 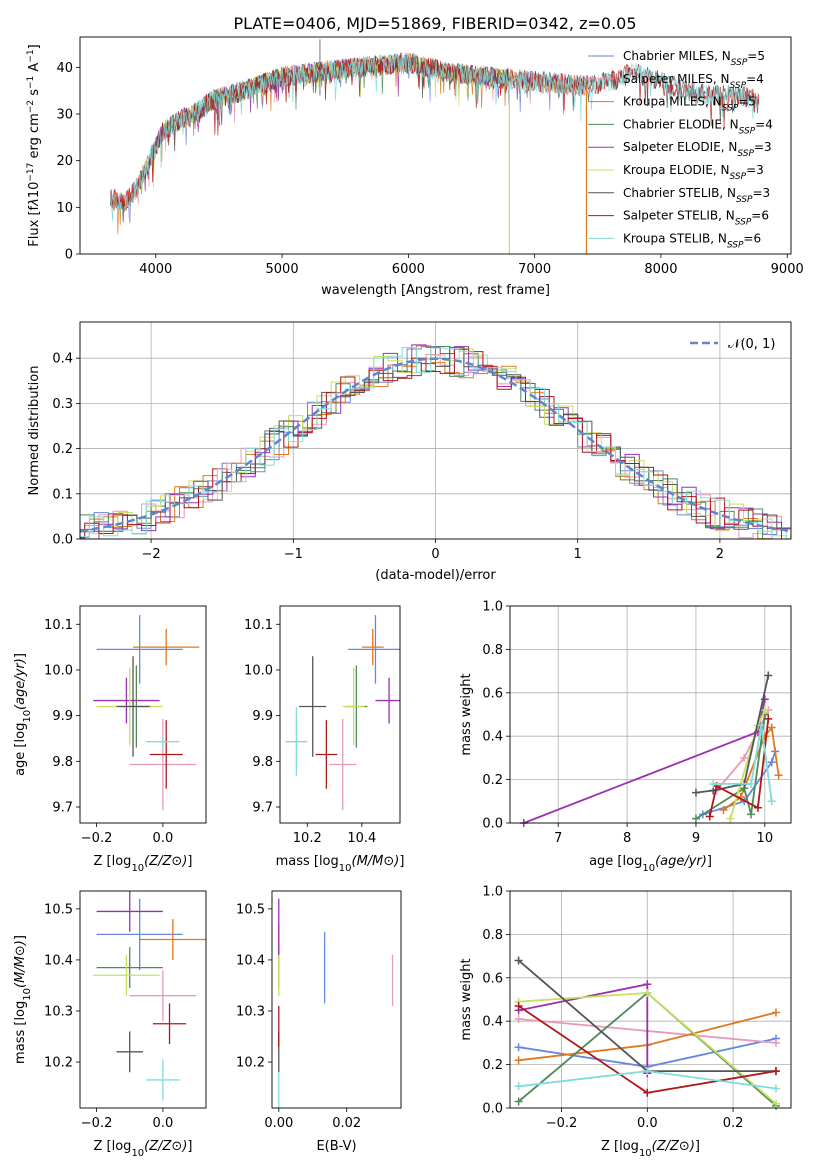 I want to click on x-tick-label: 0, so click(x=435, y=554).